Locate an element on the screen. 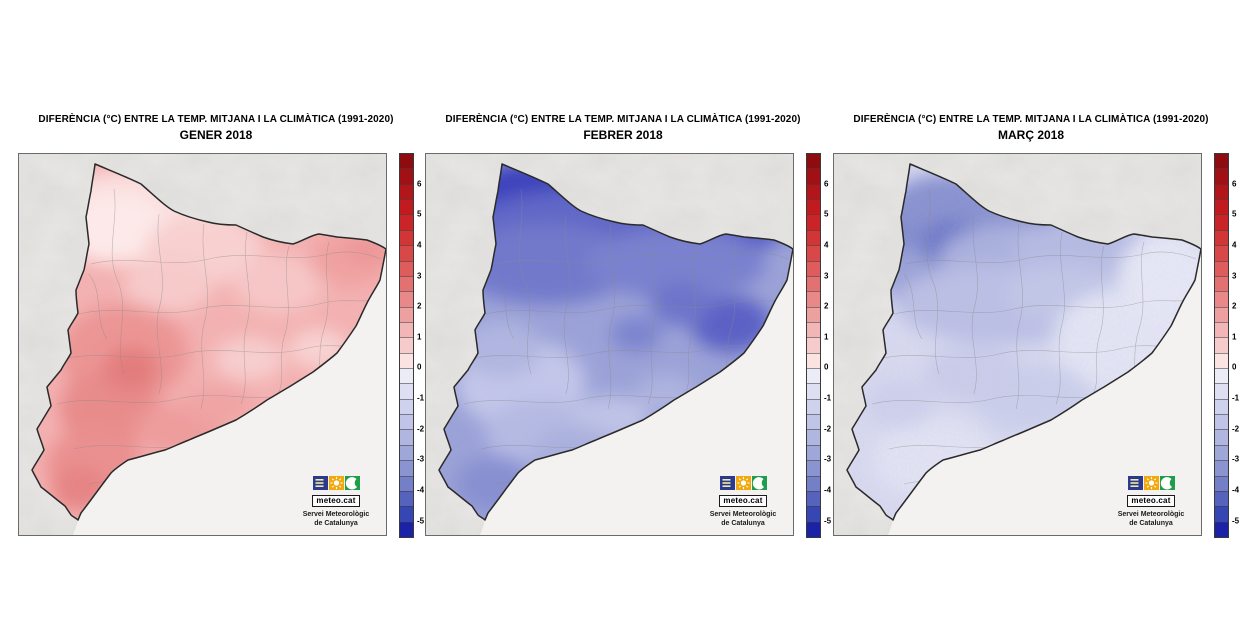  colorbar-february: 6 5 4 3 2 1 0 -1 -2 -3 -4 -5 is located at coordinates (821, 345).